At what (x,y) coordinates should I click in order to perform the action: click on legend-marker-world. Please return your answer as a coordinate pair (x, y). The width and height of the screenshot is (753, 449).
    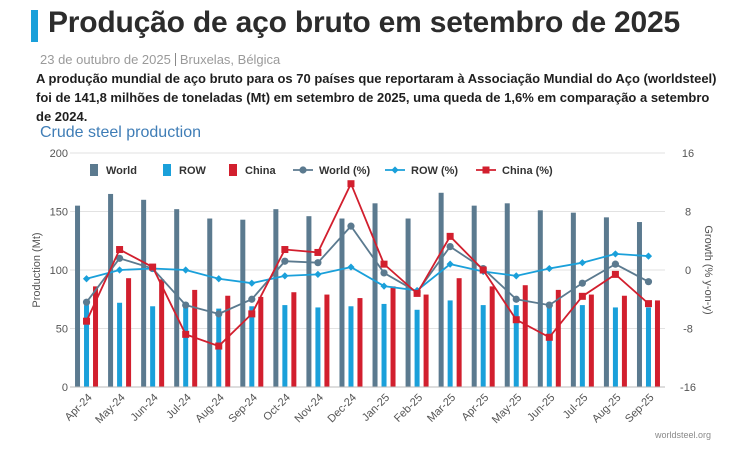
    Looking at the image, I should click on (303, 170).